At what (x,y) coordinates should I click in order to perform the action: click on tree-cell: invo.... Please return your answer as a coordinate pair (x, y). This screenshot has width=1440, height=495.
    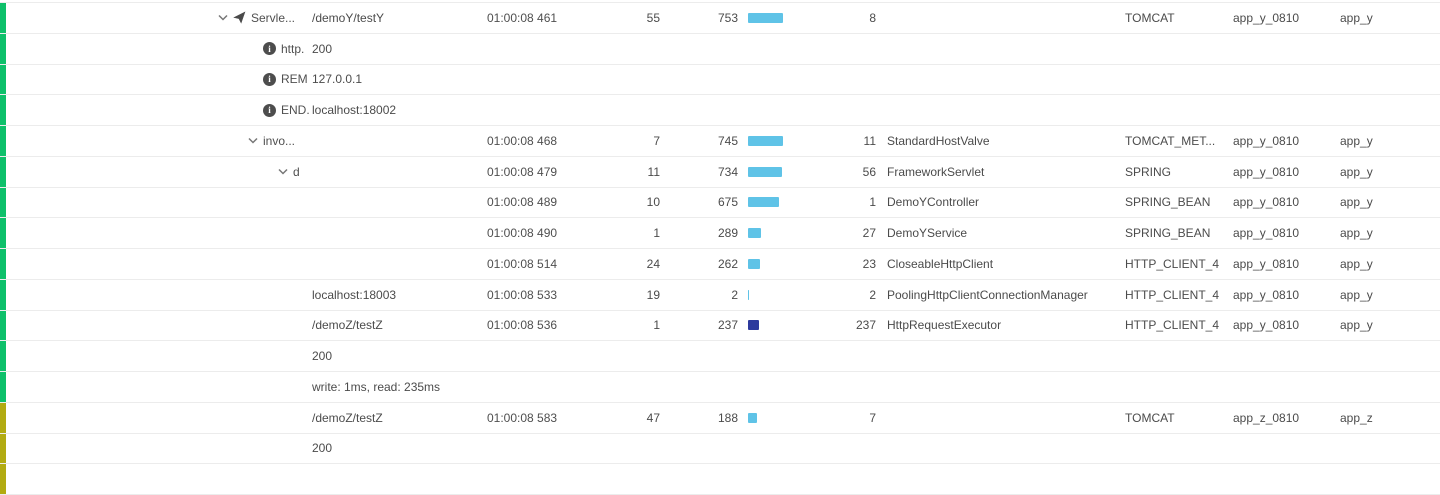
    Looking at the image, I should click on (159, 141).